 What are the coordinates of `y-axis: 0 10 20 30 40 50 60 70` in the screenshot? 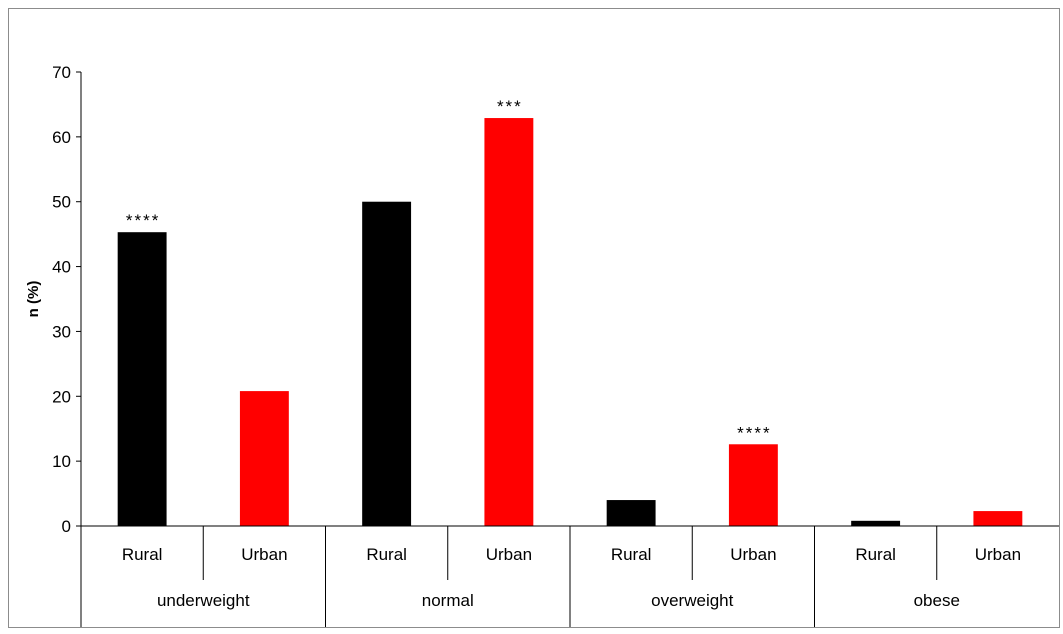 It's located at (67, 299).